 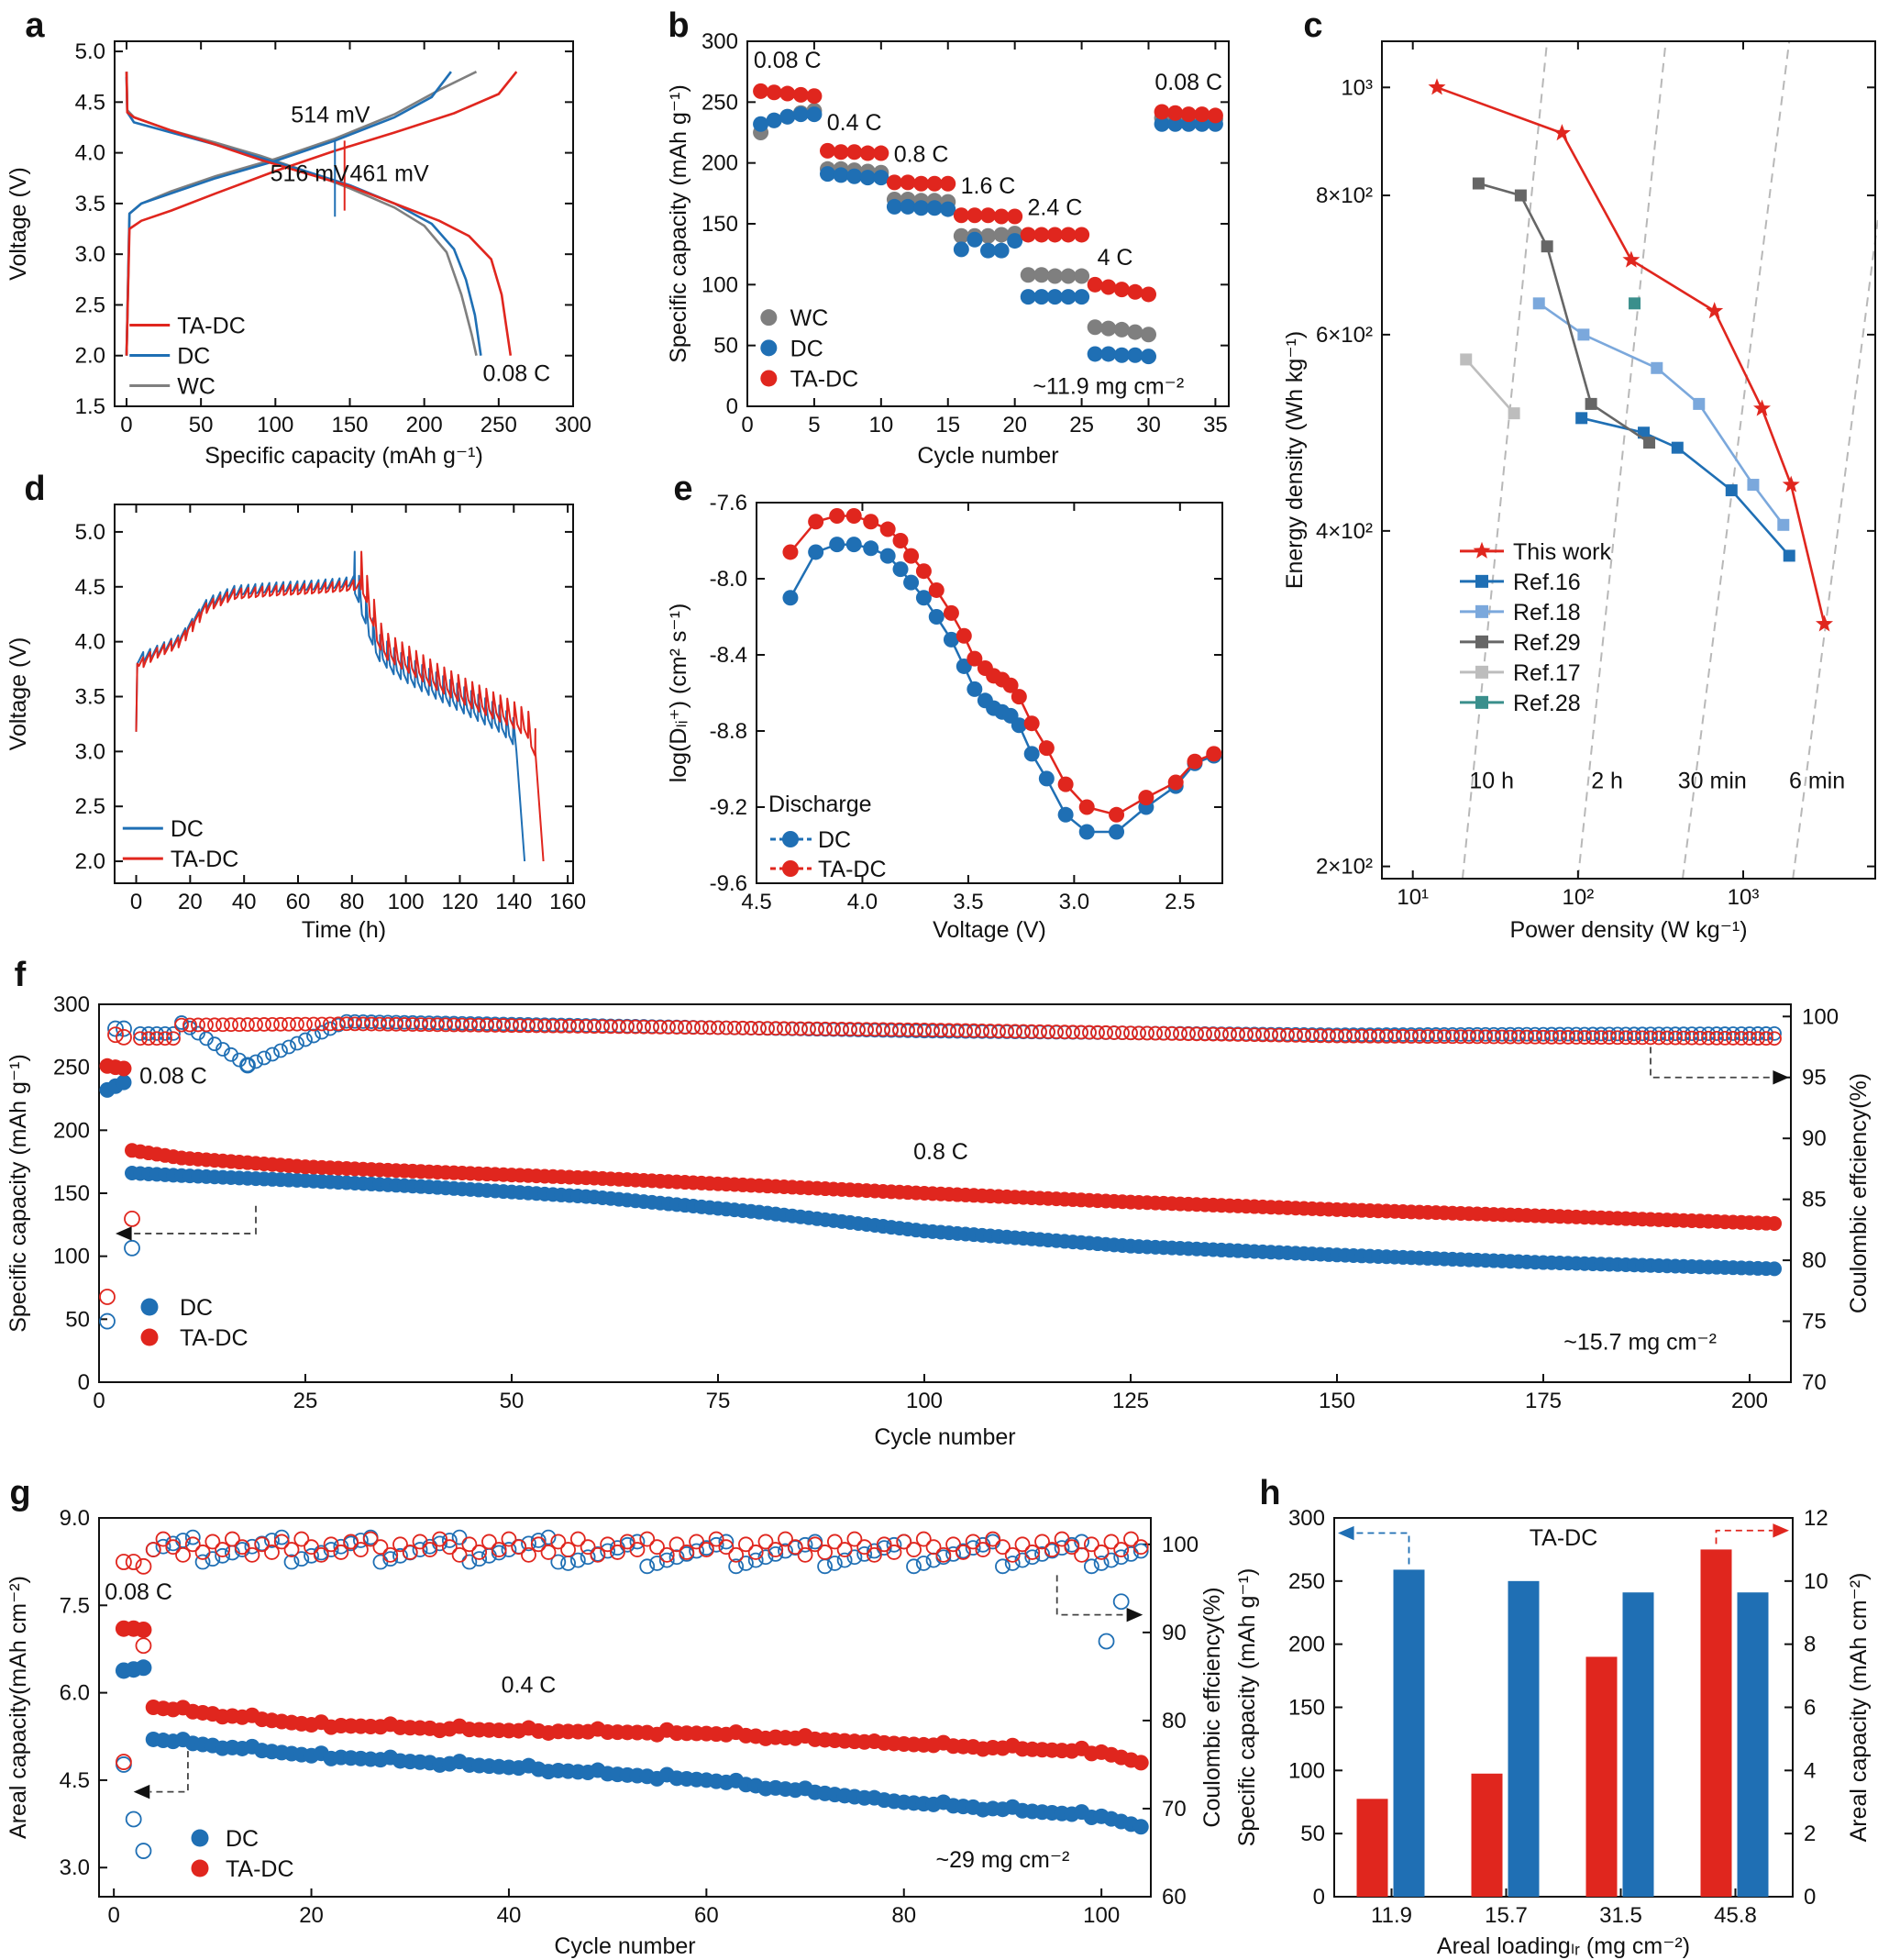 I want to click on panel-d-ytick-label: 3.0, so click(x=90, y=751).